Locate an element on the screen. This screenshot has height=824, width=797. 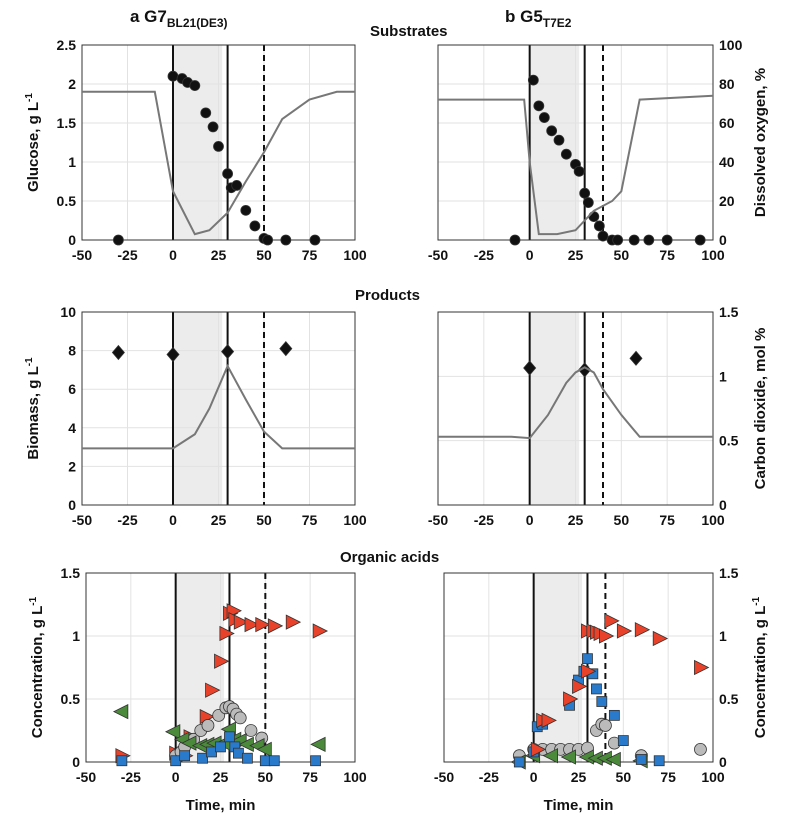
y2-tick-label: 1 is located at coordinates (723, 376).